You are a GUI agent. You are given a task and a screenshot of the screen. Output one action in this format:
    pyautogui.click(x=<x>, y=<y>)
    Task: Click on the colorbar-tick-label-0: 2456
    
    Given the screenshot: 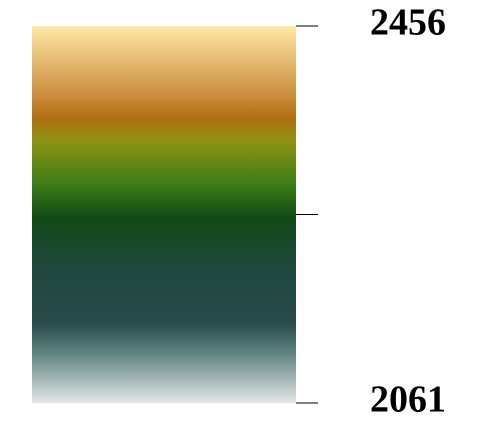 What is the action you would take?
    pyautogui.click(x=408, y=23)
    